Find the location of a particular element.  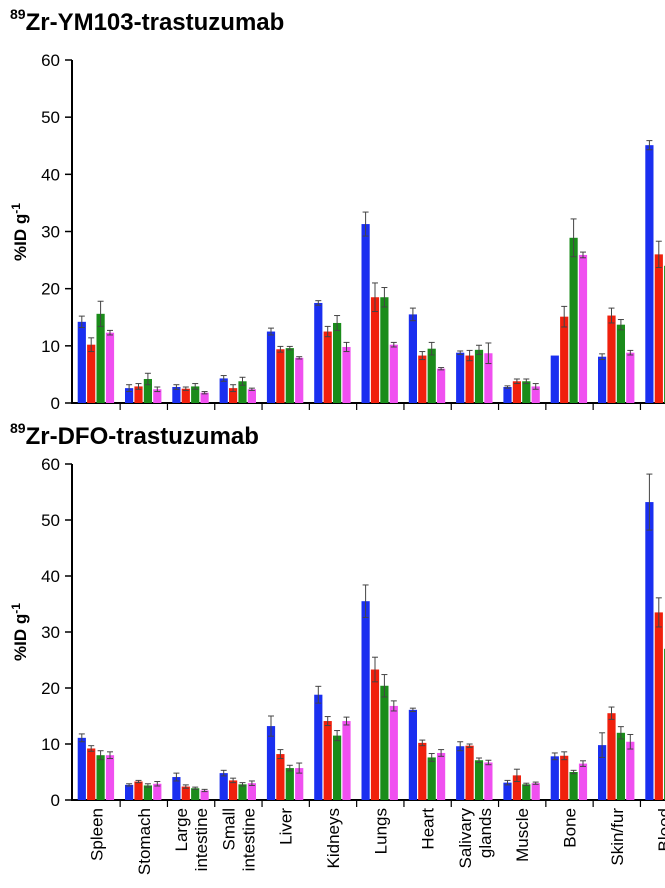

x-category-label: Lungs is located at coordinates (380, 831).